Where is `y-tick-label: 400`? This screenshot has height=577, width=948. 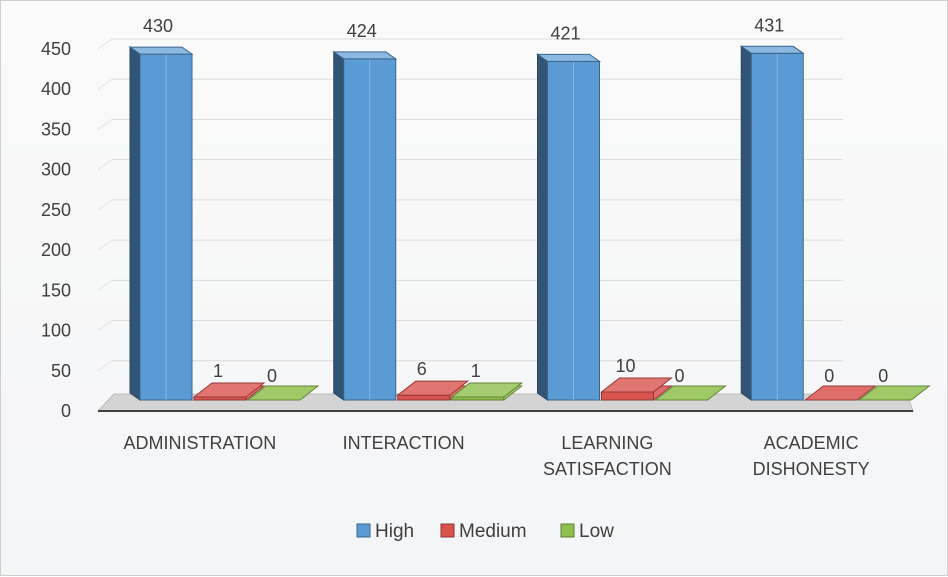
y-tick-label: 400 is located at coordinates (56, 89).